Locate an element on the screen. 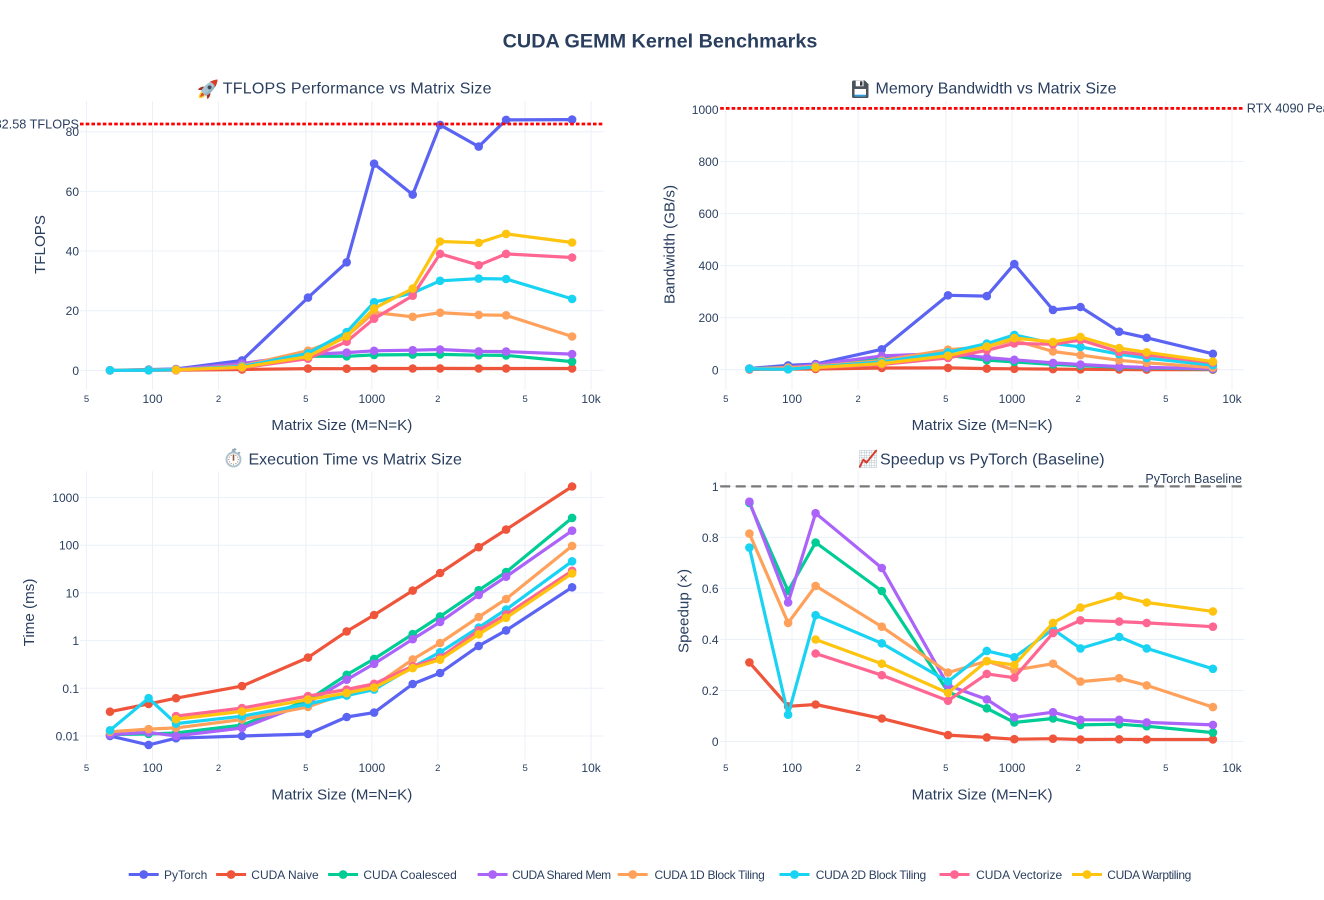  svg-text: CUDA 2D Block Tiling is located at coordinates (871, 875).